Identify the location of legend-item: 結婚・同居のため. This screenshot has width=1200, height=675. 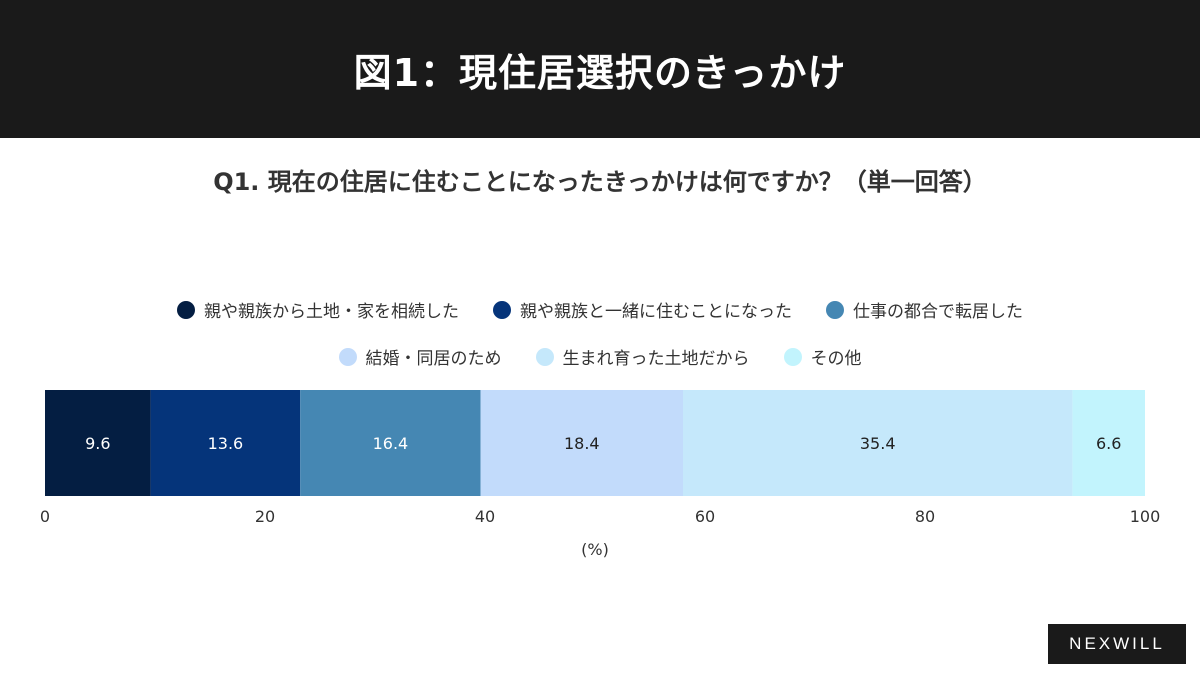
(420, 356).